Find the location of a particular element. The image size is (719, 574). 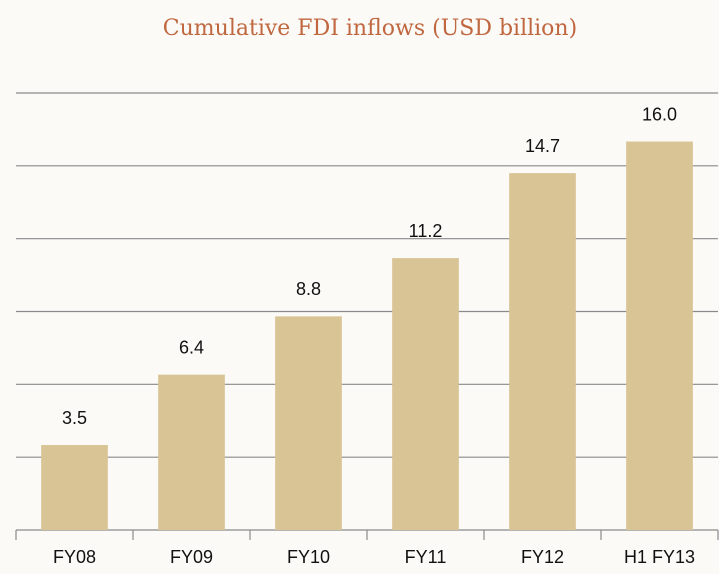

x-tick-label: FY08 is located at coordinates (74, 557).